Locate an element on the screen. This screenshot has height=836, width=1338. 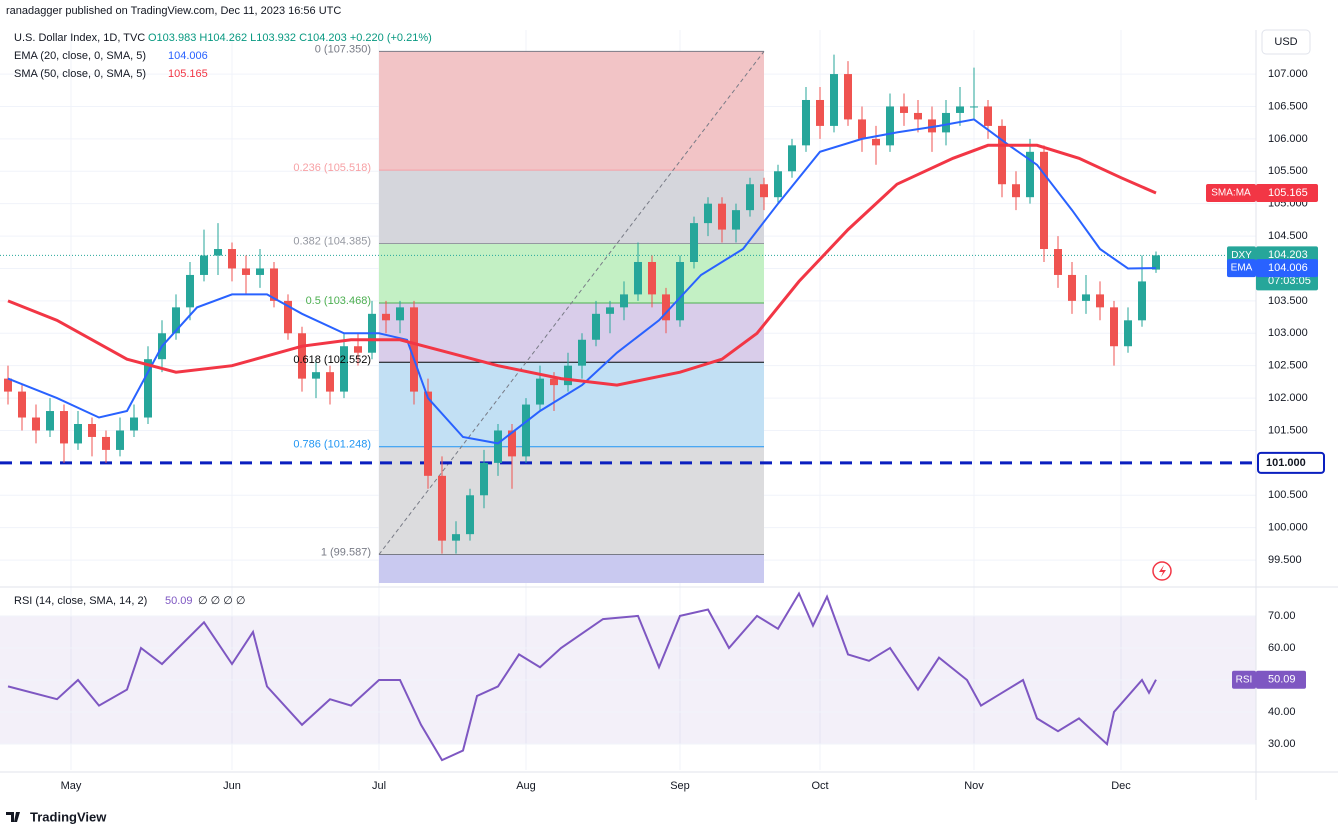
support-label: 101.000 is located at coordinates (1286, 463).